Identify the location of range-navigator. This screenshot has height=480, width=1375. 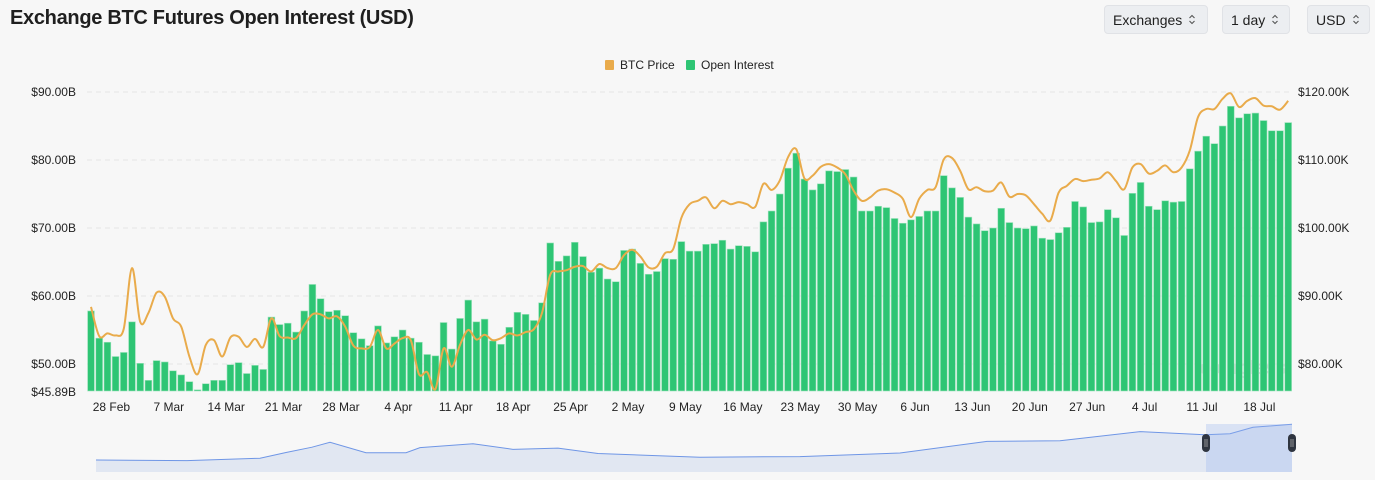
(695, 447).